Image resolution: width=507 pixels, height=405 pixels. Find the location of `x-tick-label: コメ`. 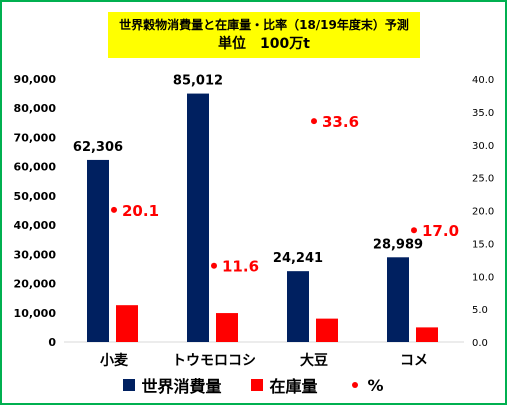

x-tick-label: コメ is located at coordinates (414, 361).